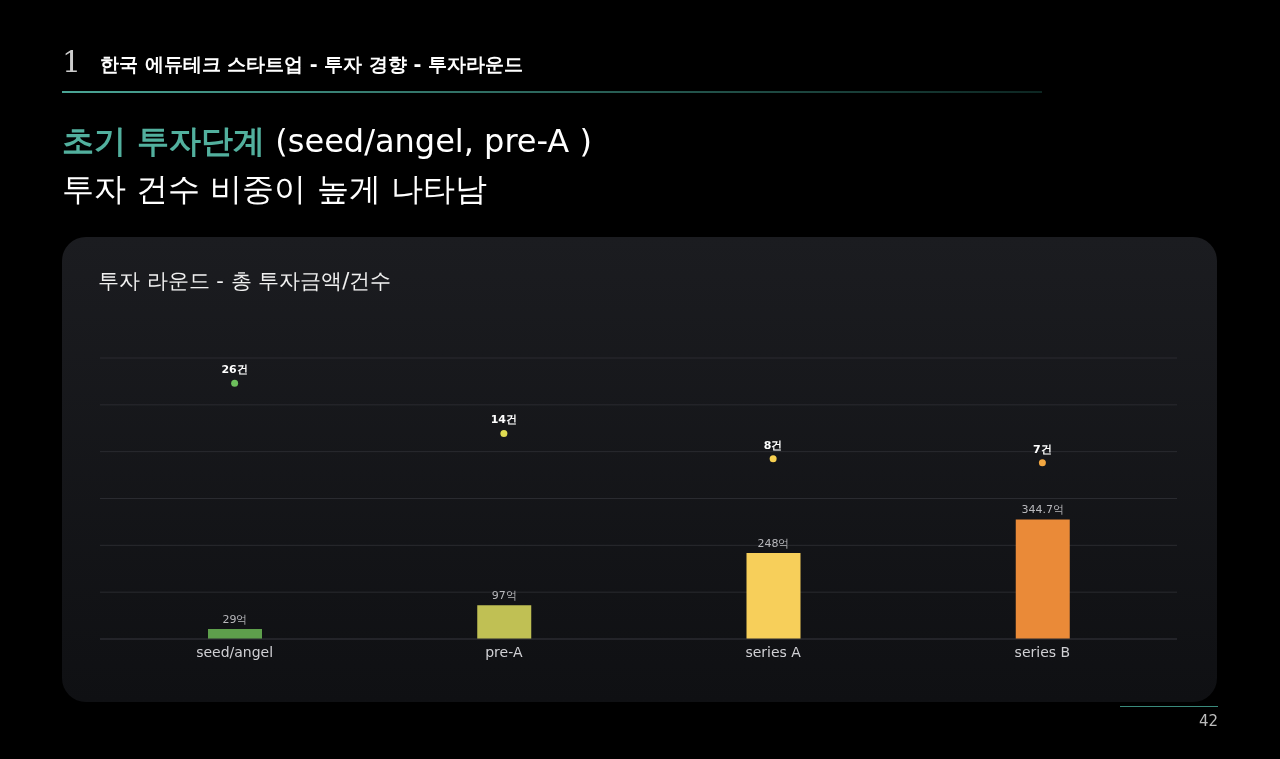 The width and height of the screenshot is (1280, 759). Describe the element at coordinates (433, 141) in the screenshot. I see `text: (seed/angel, pre-A )` at that location.